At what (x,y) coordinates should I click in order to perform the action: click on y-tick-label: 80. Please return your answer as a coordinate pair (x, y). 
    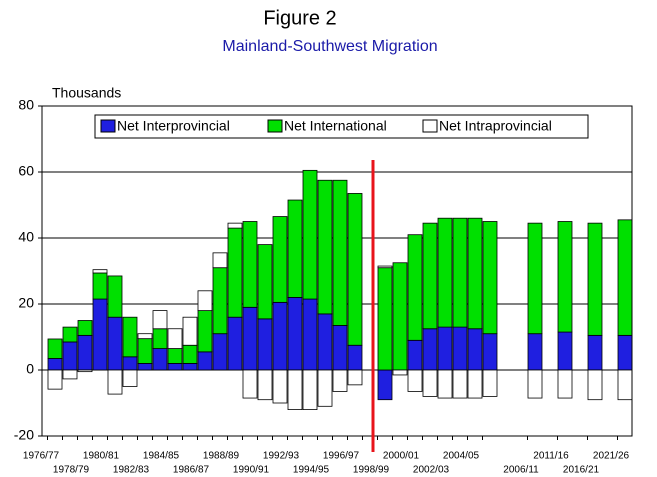
    Looking at the image, I should click on (26, 105).